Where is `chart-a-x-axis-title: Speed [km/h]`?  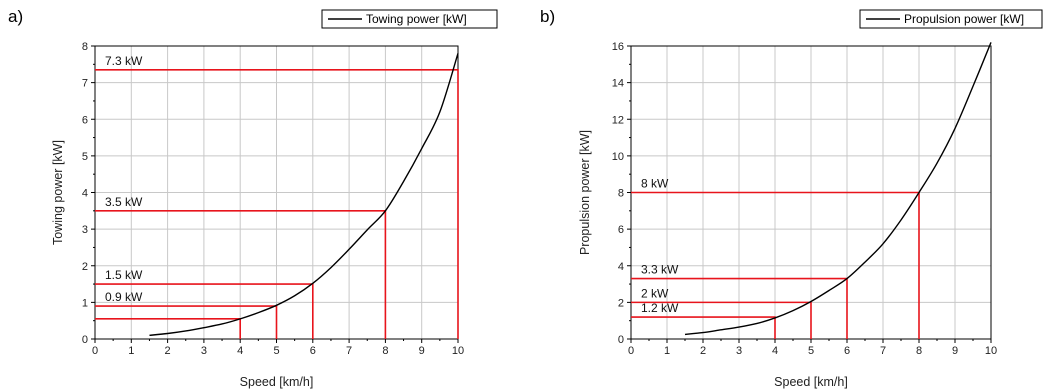 chart-a-x-axis-title: Speed [km/h] is located at coordinates (277, 382).